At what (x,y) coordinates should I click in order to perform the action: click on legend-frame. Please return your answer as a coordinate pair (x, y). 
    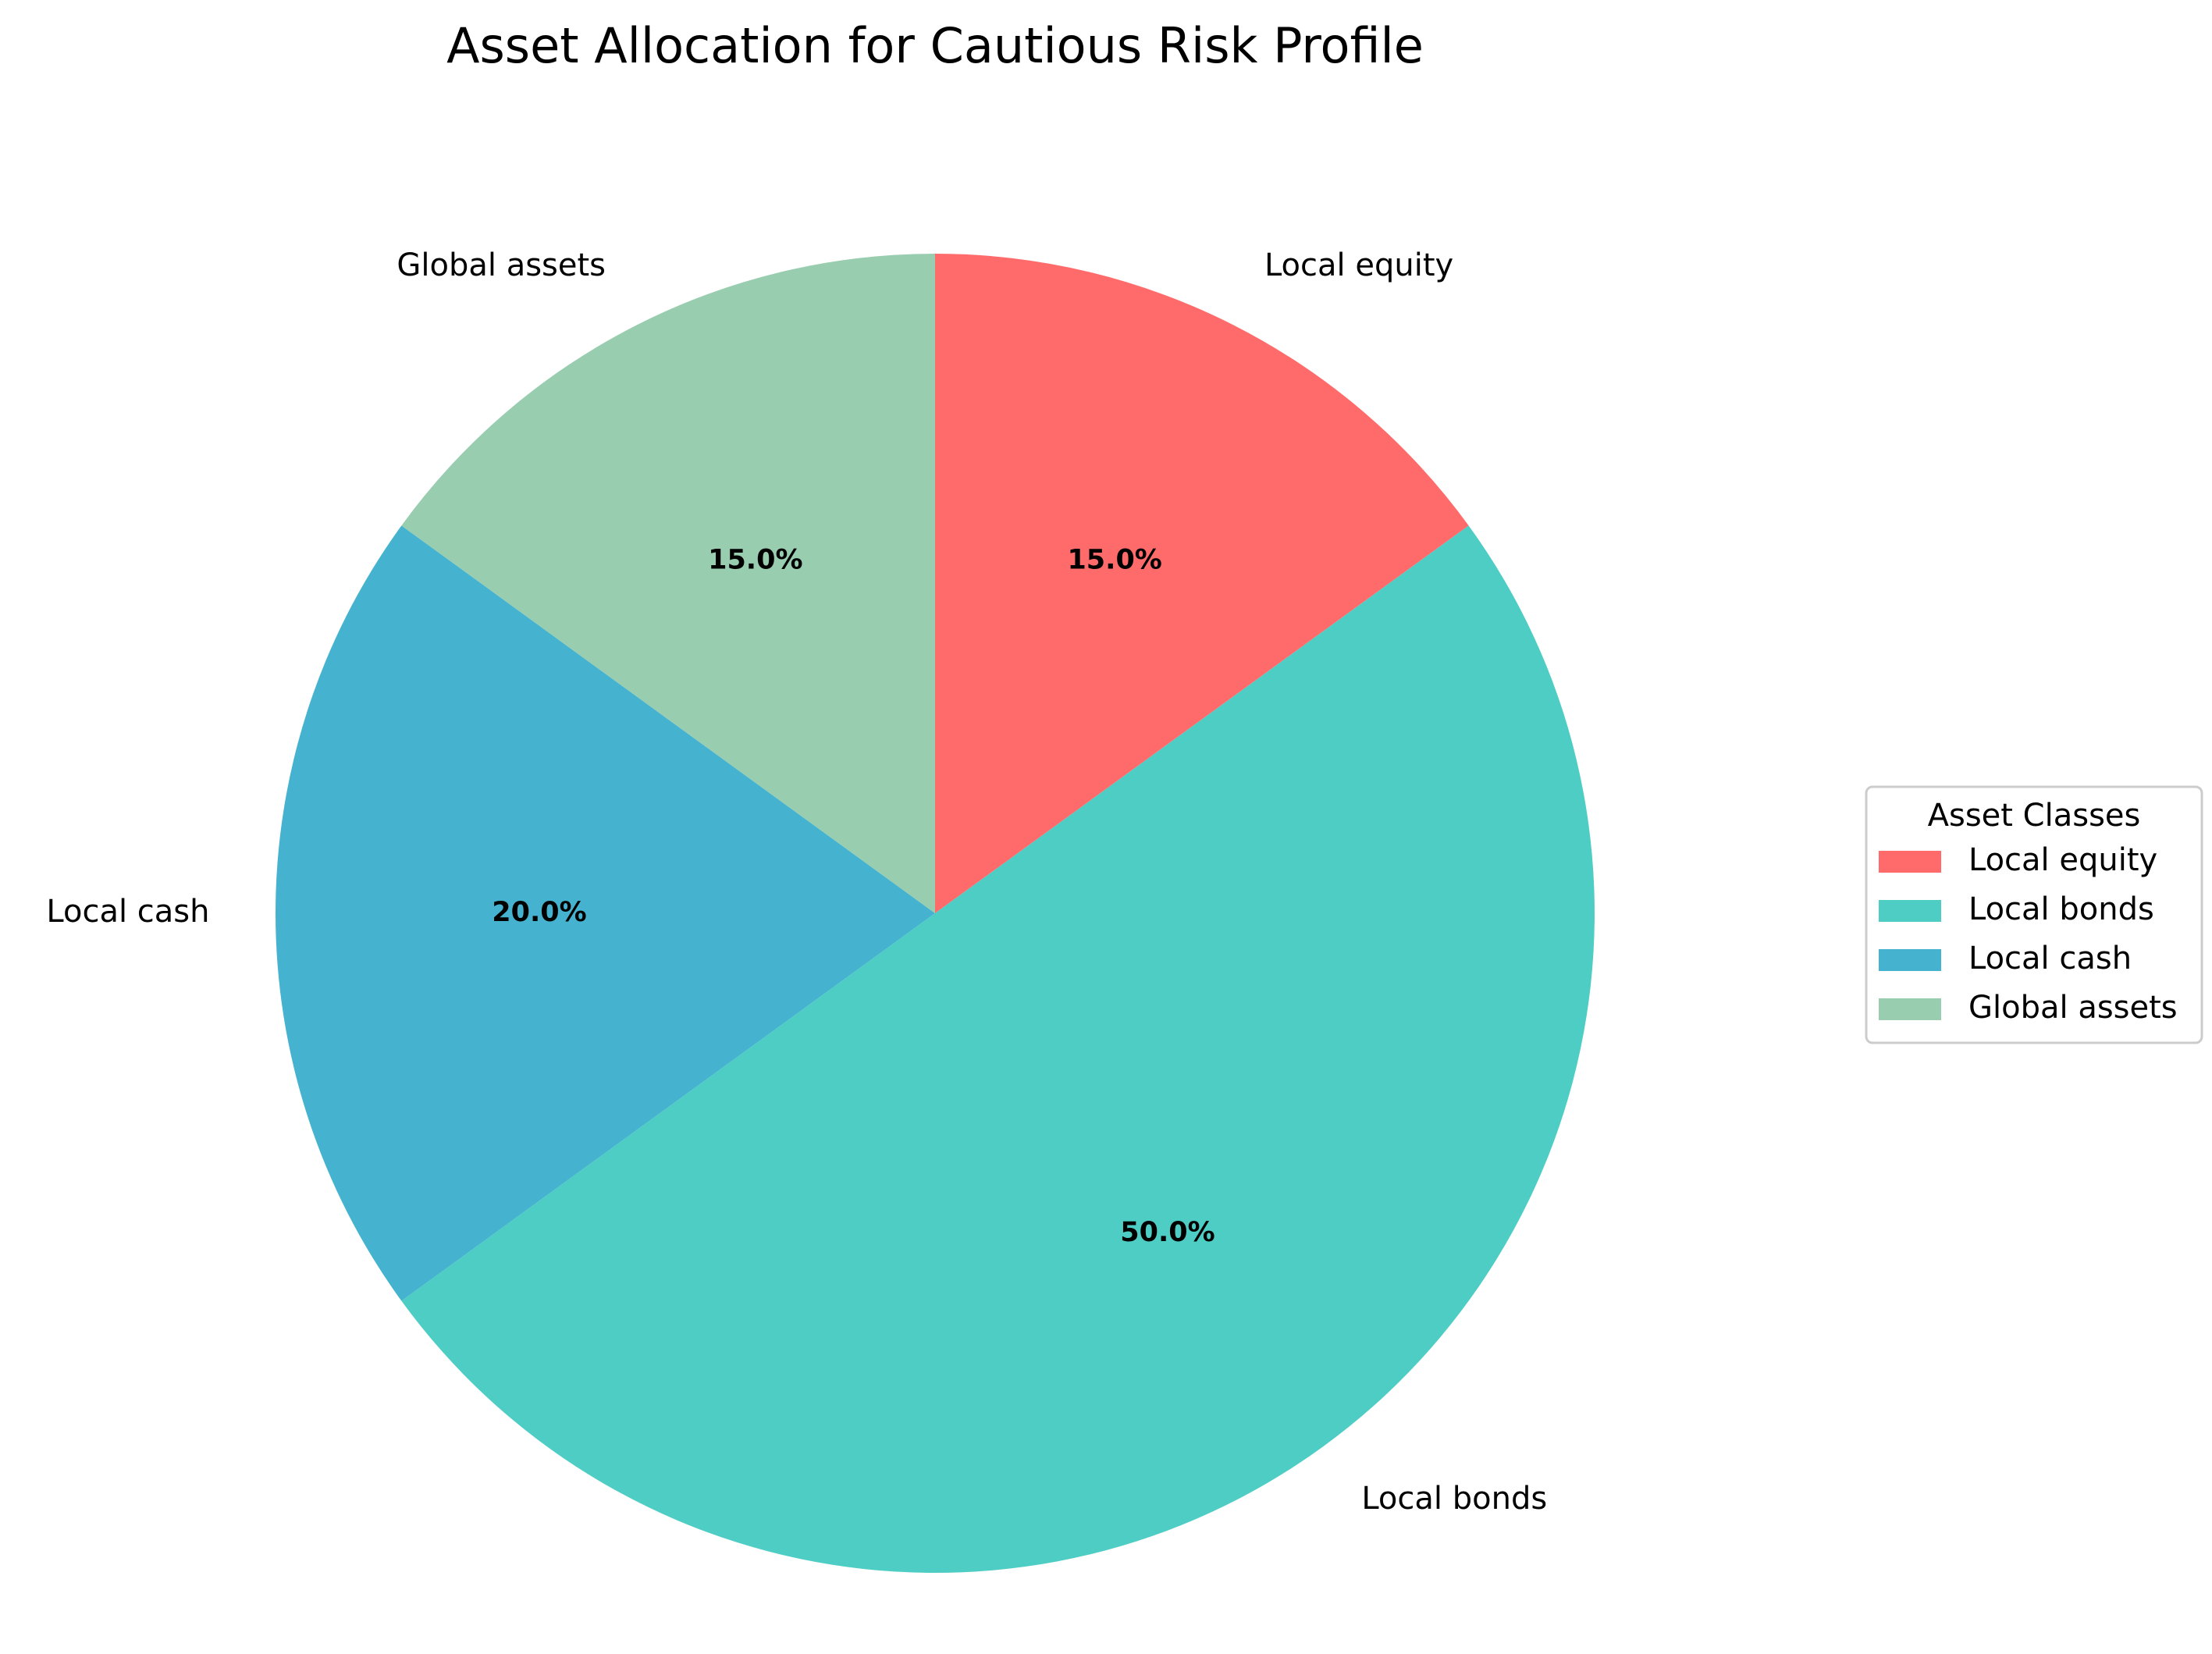
    Looking at the image, I should click on (2034, 914).